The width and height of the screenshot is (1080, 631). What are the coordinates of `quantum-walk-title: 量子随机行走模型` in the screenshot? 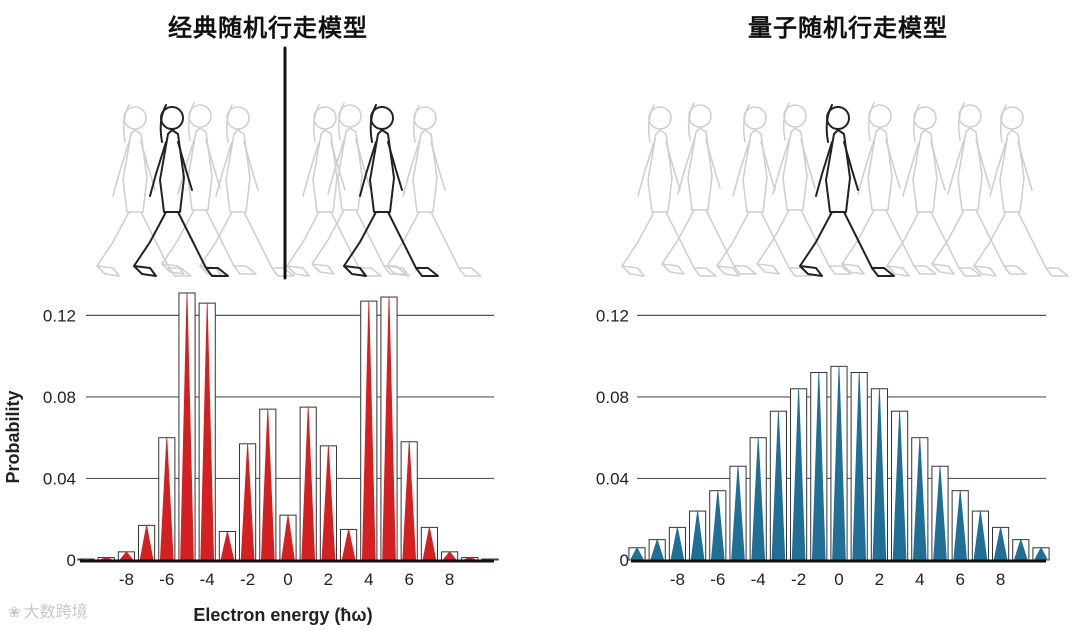 It's located at (848, 27).